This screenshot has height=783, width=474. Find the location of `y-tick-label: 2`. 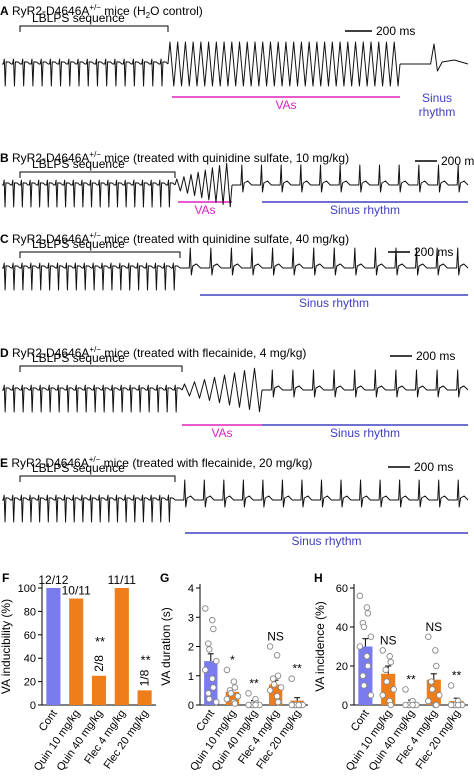

y-tick-label: 2 is located at coordinates (191, 648).